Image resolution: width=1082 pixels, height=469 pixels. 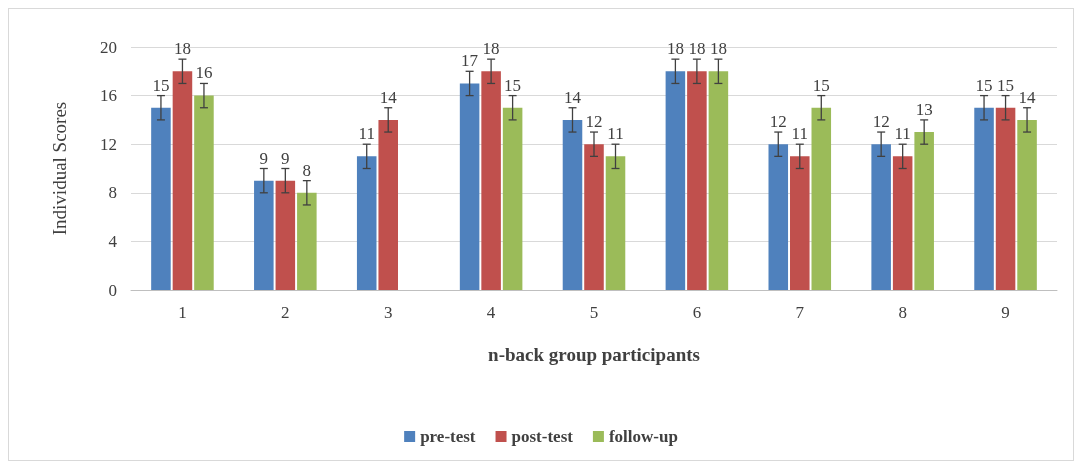 I want to click on x-tick-label: 3, so click(x=388, y=312).